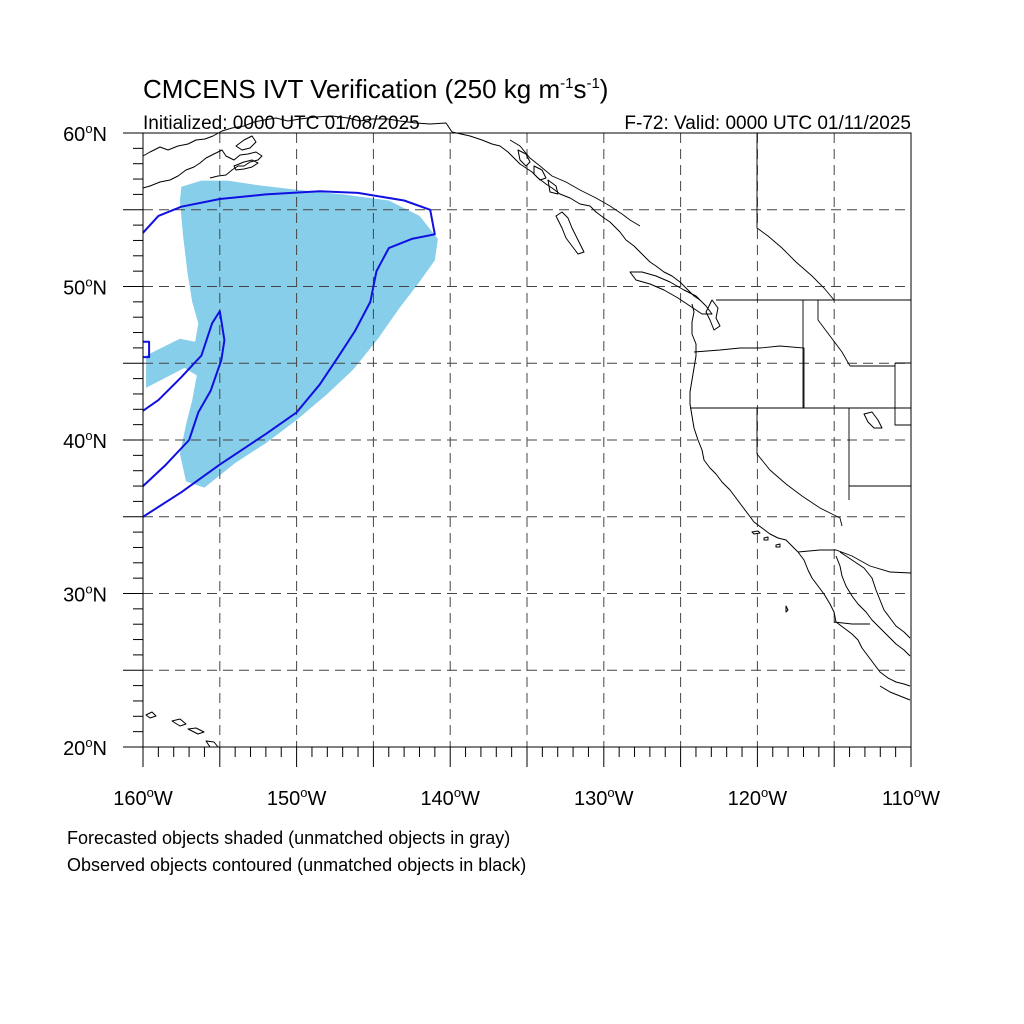  What do you see at coordinates (246, 165) in the screenshot?
I see `kodiak-island` at bounding box center [246, 165].